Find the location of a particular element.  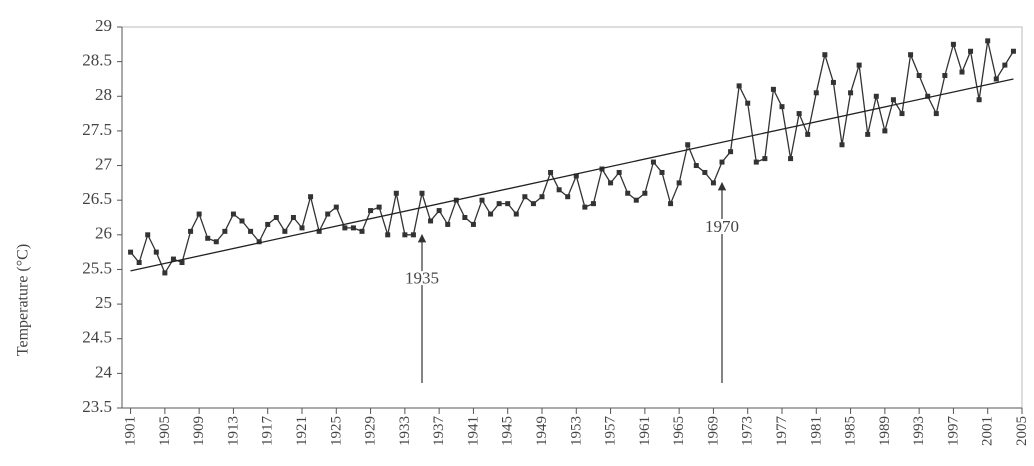

x-tick-label: 1953 is located at coordinates (576, 431).